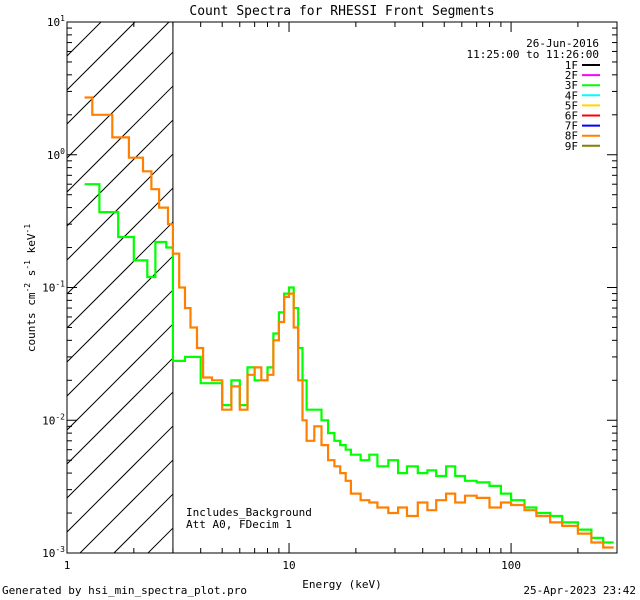 This screenshot has height=600, width=640. I want to click on time-range-label: 11:25:00 to 11:26:00, so click(533, 54).